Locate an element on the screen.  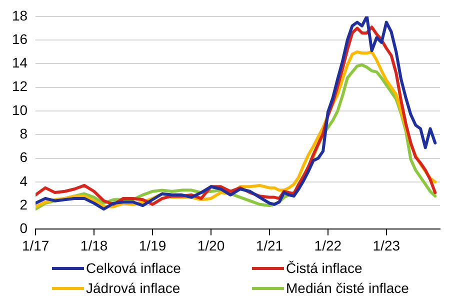
x-tick-label: 1/17 is located at coordinates (36, 245).